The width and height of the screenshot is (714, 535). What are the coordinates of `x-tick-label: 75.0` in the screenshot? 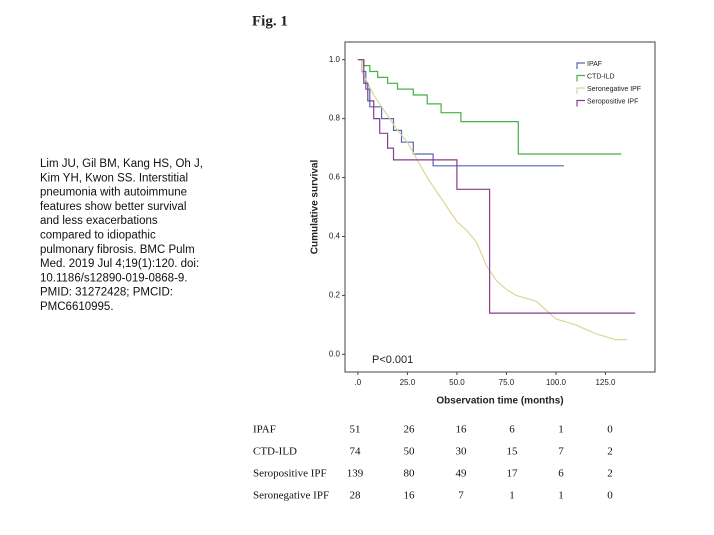 It's located at (507, 382).